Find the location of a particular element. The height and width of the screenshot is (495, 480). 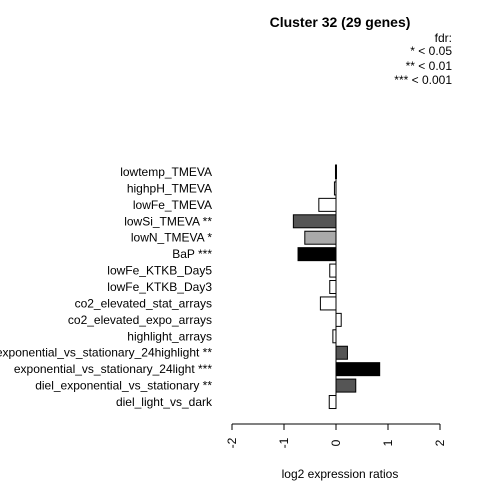

category-label: lowFe_KTKB_Day5 is located at coordinates (159, 271).